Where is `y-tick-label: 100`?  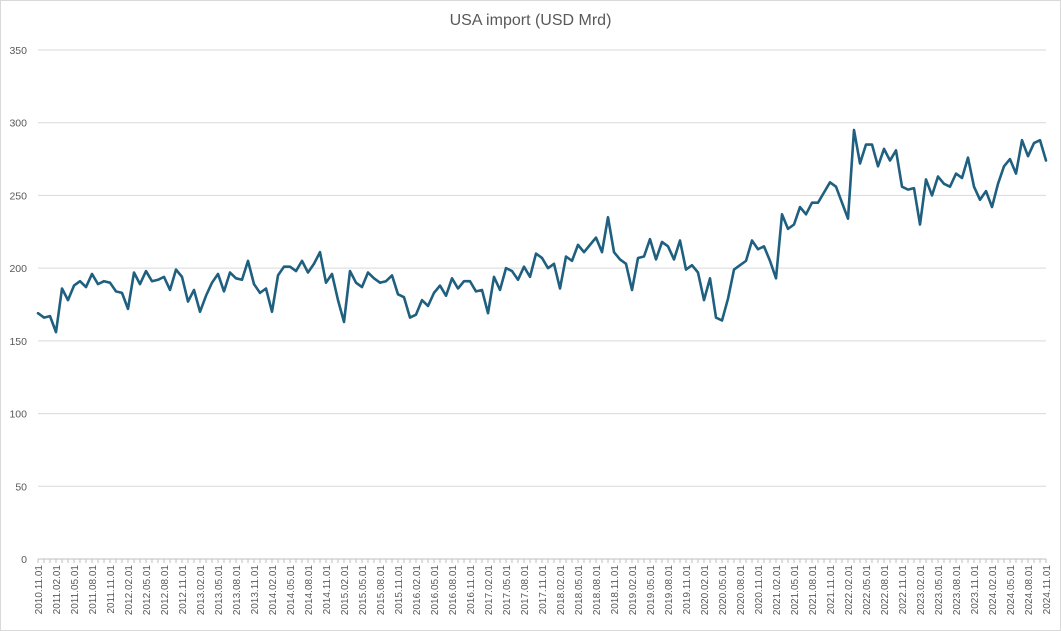
y-tick-label: 100 is located at coordinates (18, 415).